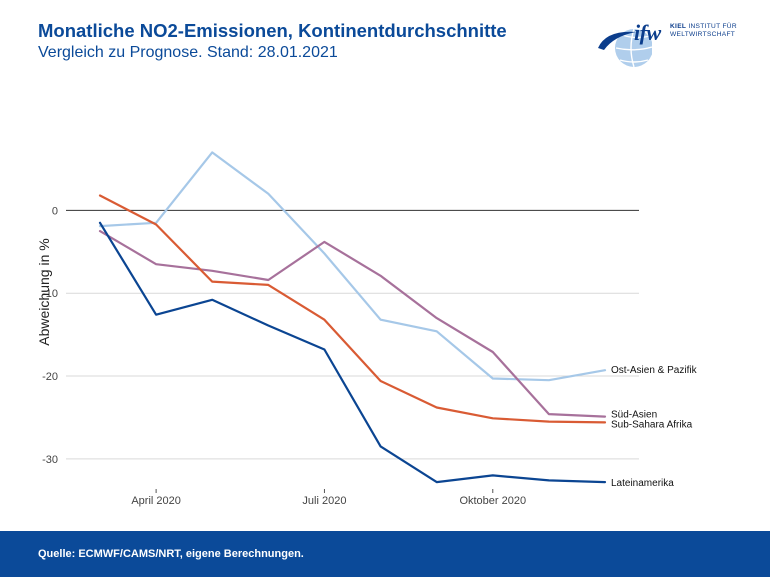 The image size is (770, 577). I want to click on logo-institut: INSTITUT FÜR, so click(711, 26).